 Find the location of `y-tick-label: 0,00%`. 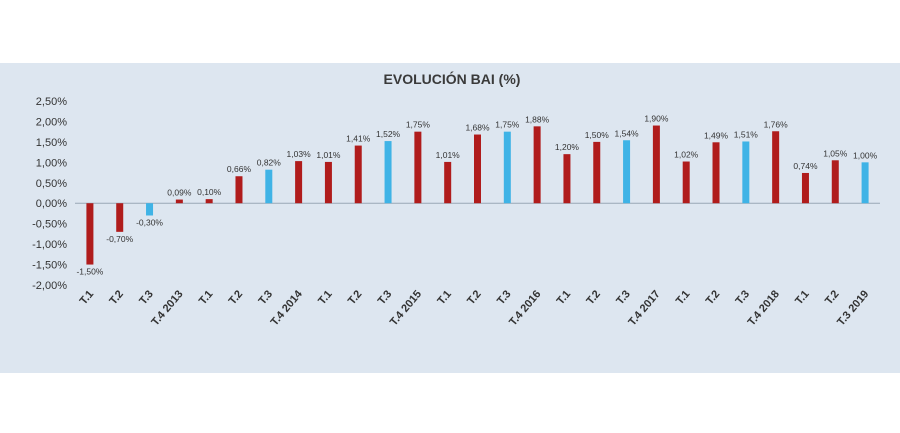

y-tick-label: 0,00% is located at coordinates (51, 204).